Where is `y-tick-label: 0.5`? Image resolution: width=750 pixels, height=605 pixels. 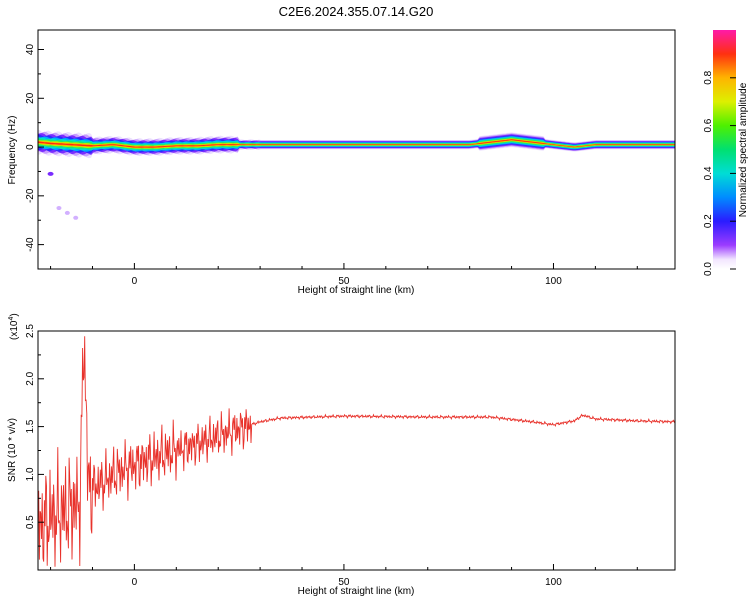
y-tick-label: 0.5 is located at coordinates (30, 522).